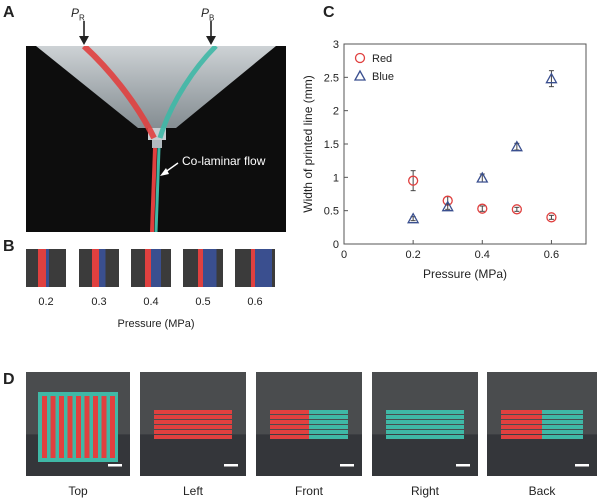 The image size is (602, 499). I want to click on panel-d-letter: D, so click(9, 379).